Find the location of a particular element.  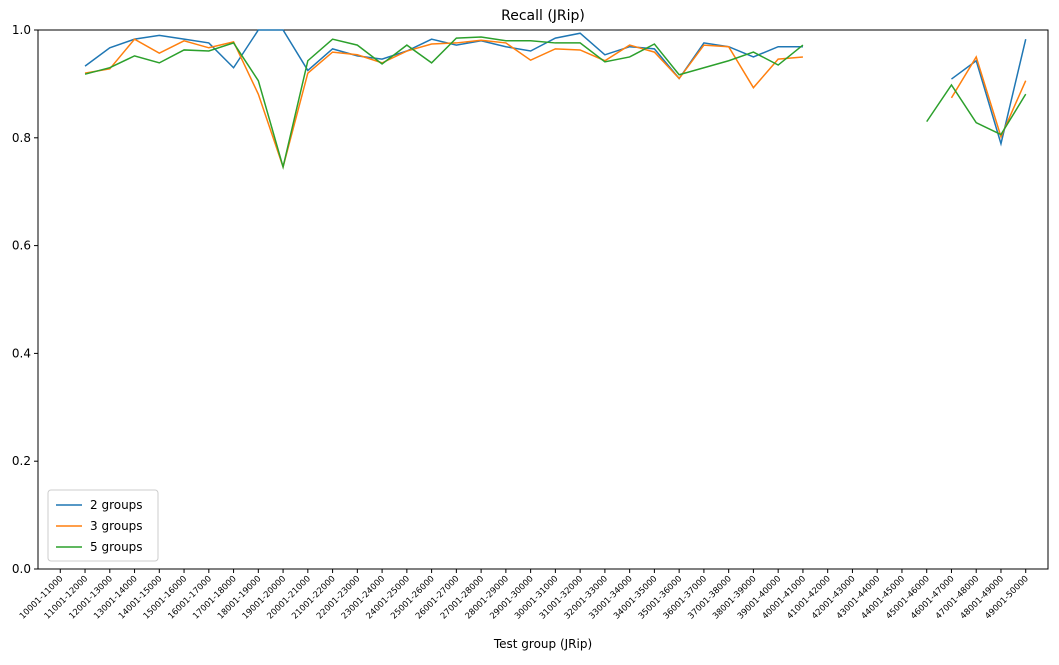

y-tick-label: 0.4 is located at coordinates (21, 353).